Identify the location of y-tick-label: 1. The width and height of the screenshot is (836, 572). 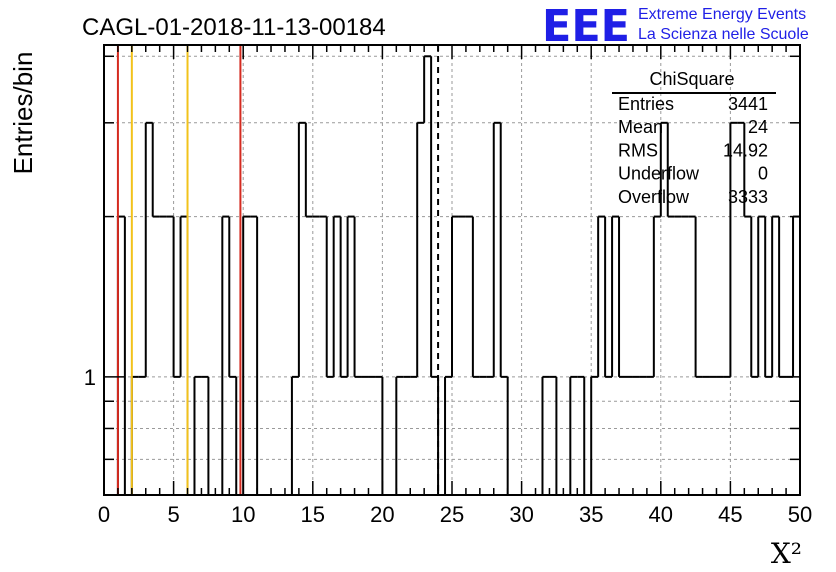
(90, 377).